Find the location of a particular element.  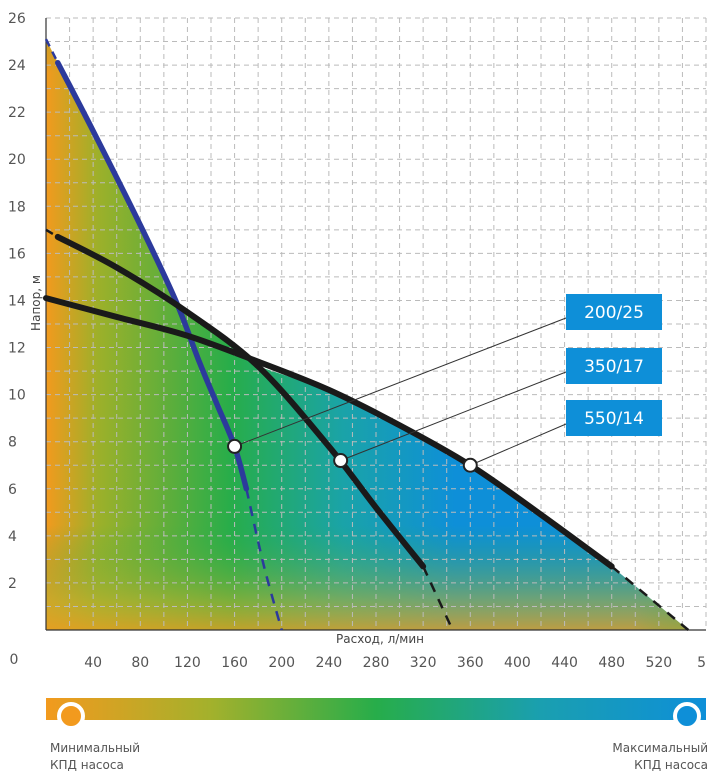

y-tick-label: 16 is located at coordinates (17, 254).